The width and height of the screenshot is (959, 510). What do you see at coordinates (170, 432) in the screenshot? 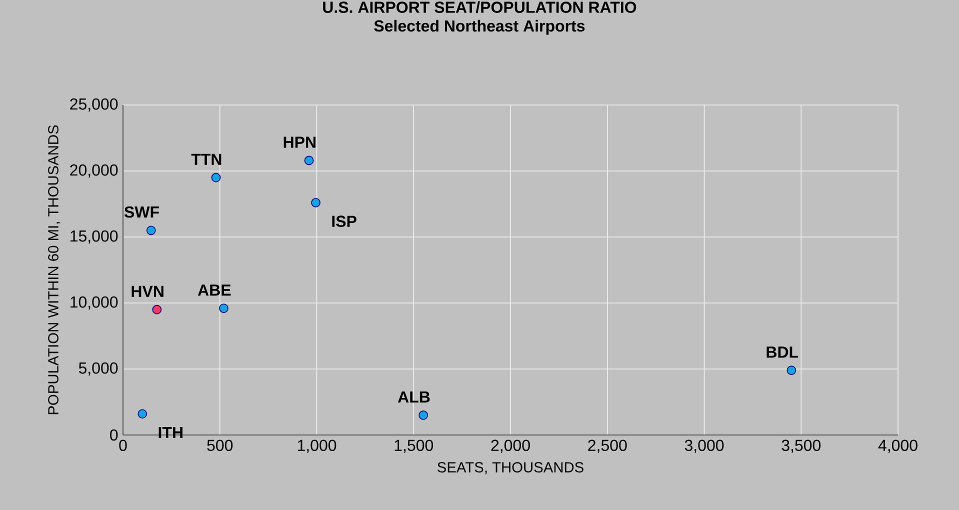
I see `annotation: ITH` at bounding box center [170, 432].